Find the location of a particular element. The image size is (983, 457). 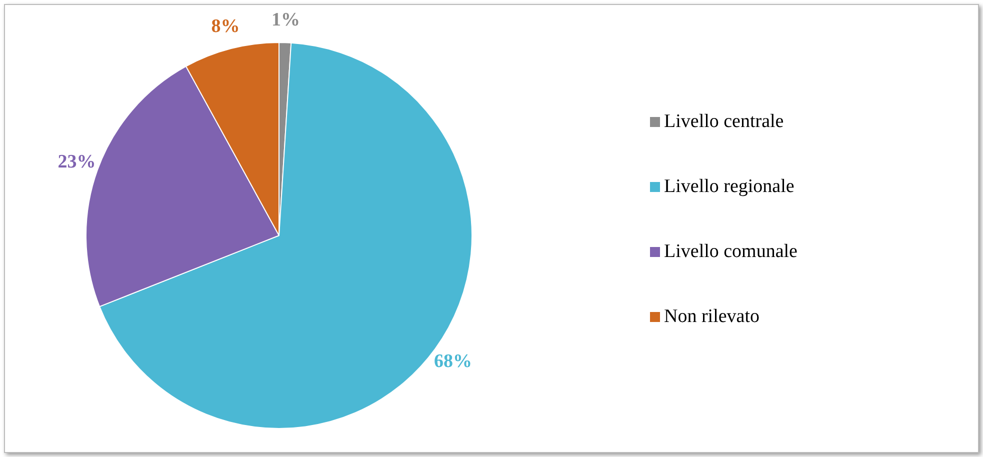

legend-label: Livello regionale is located at coordinates (729, 186).